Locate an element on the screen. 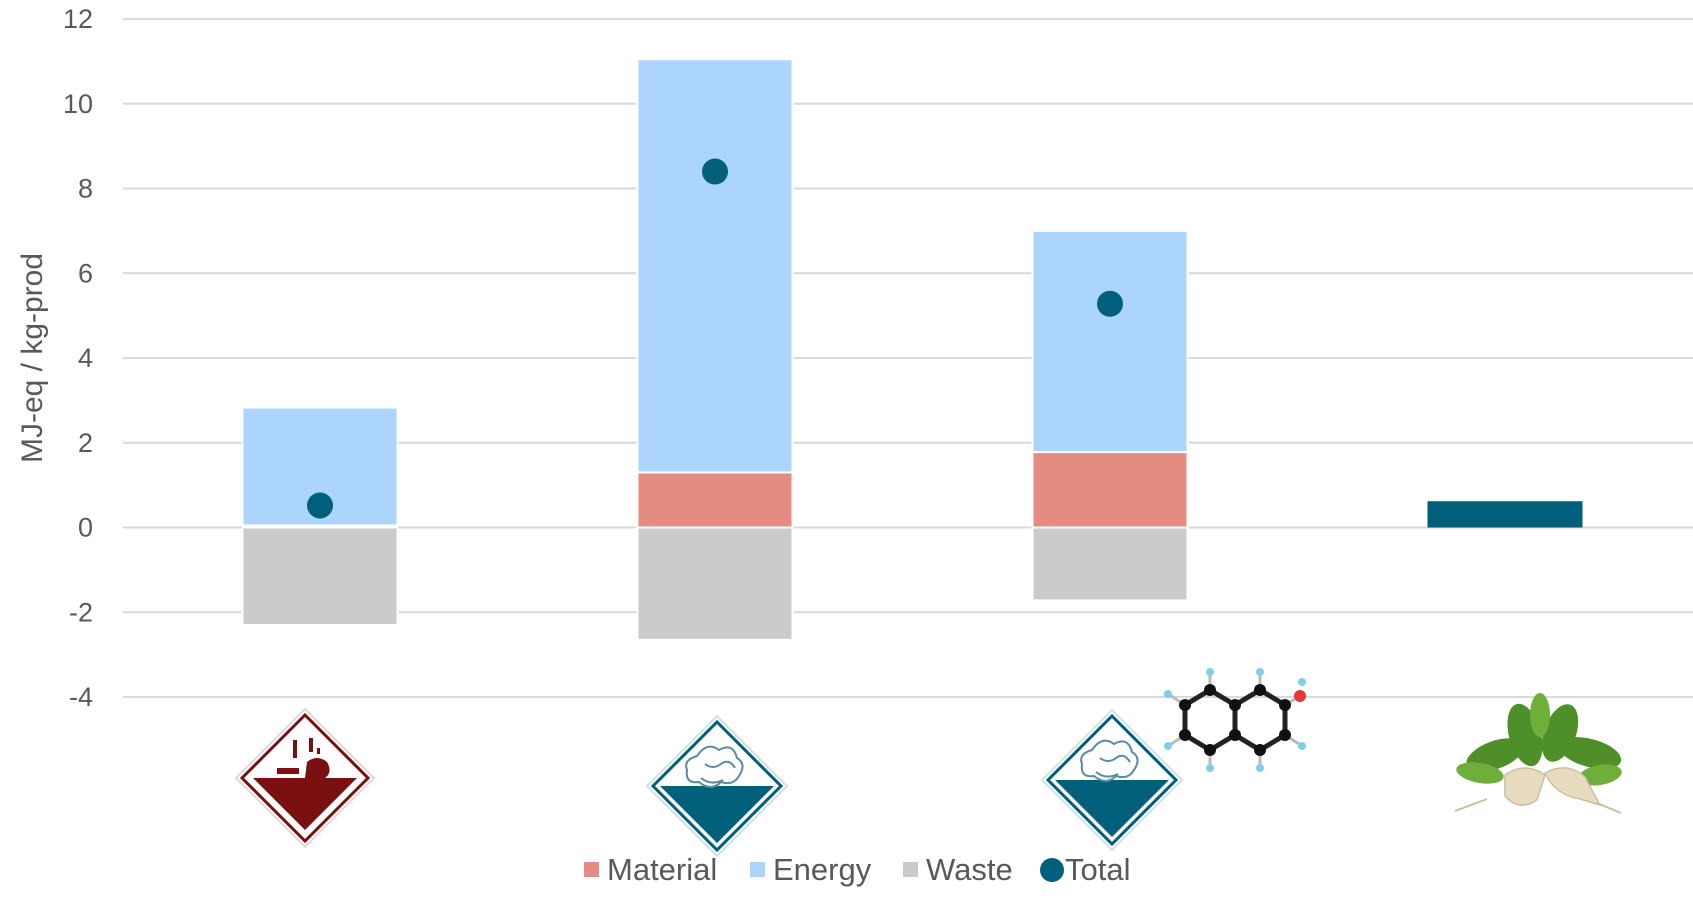 This screenshot has height=899, width=1693. y-tick-label: 8 is located at coordinates (85, 189).